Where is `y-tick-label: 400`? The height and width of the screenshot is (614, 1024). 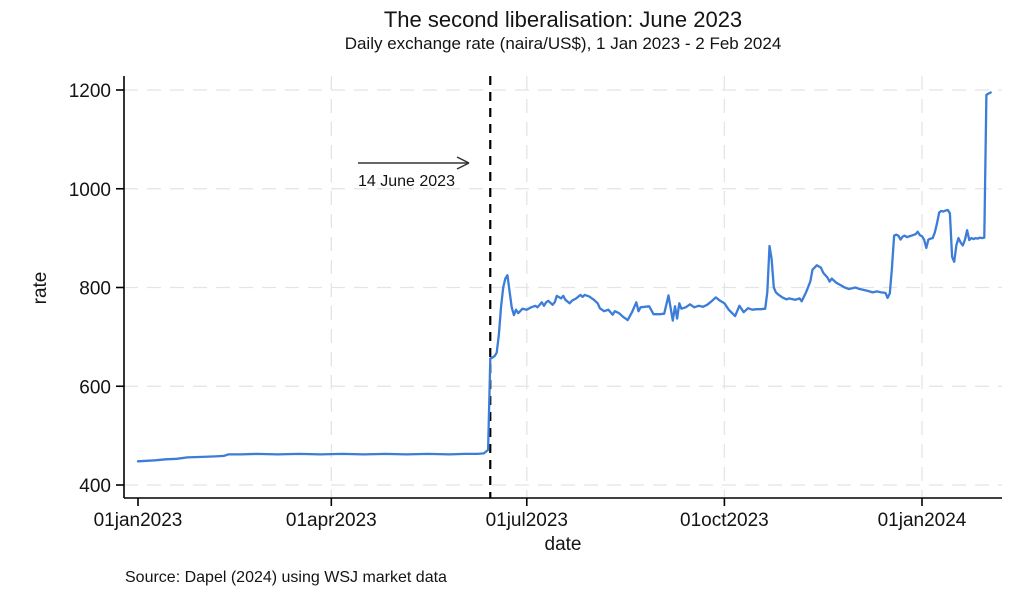
y-tick-label: 400 is located at coordinates (95, 486).